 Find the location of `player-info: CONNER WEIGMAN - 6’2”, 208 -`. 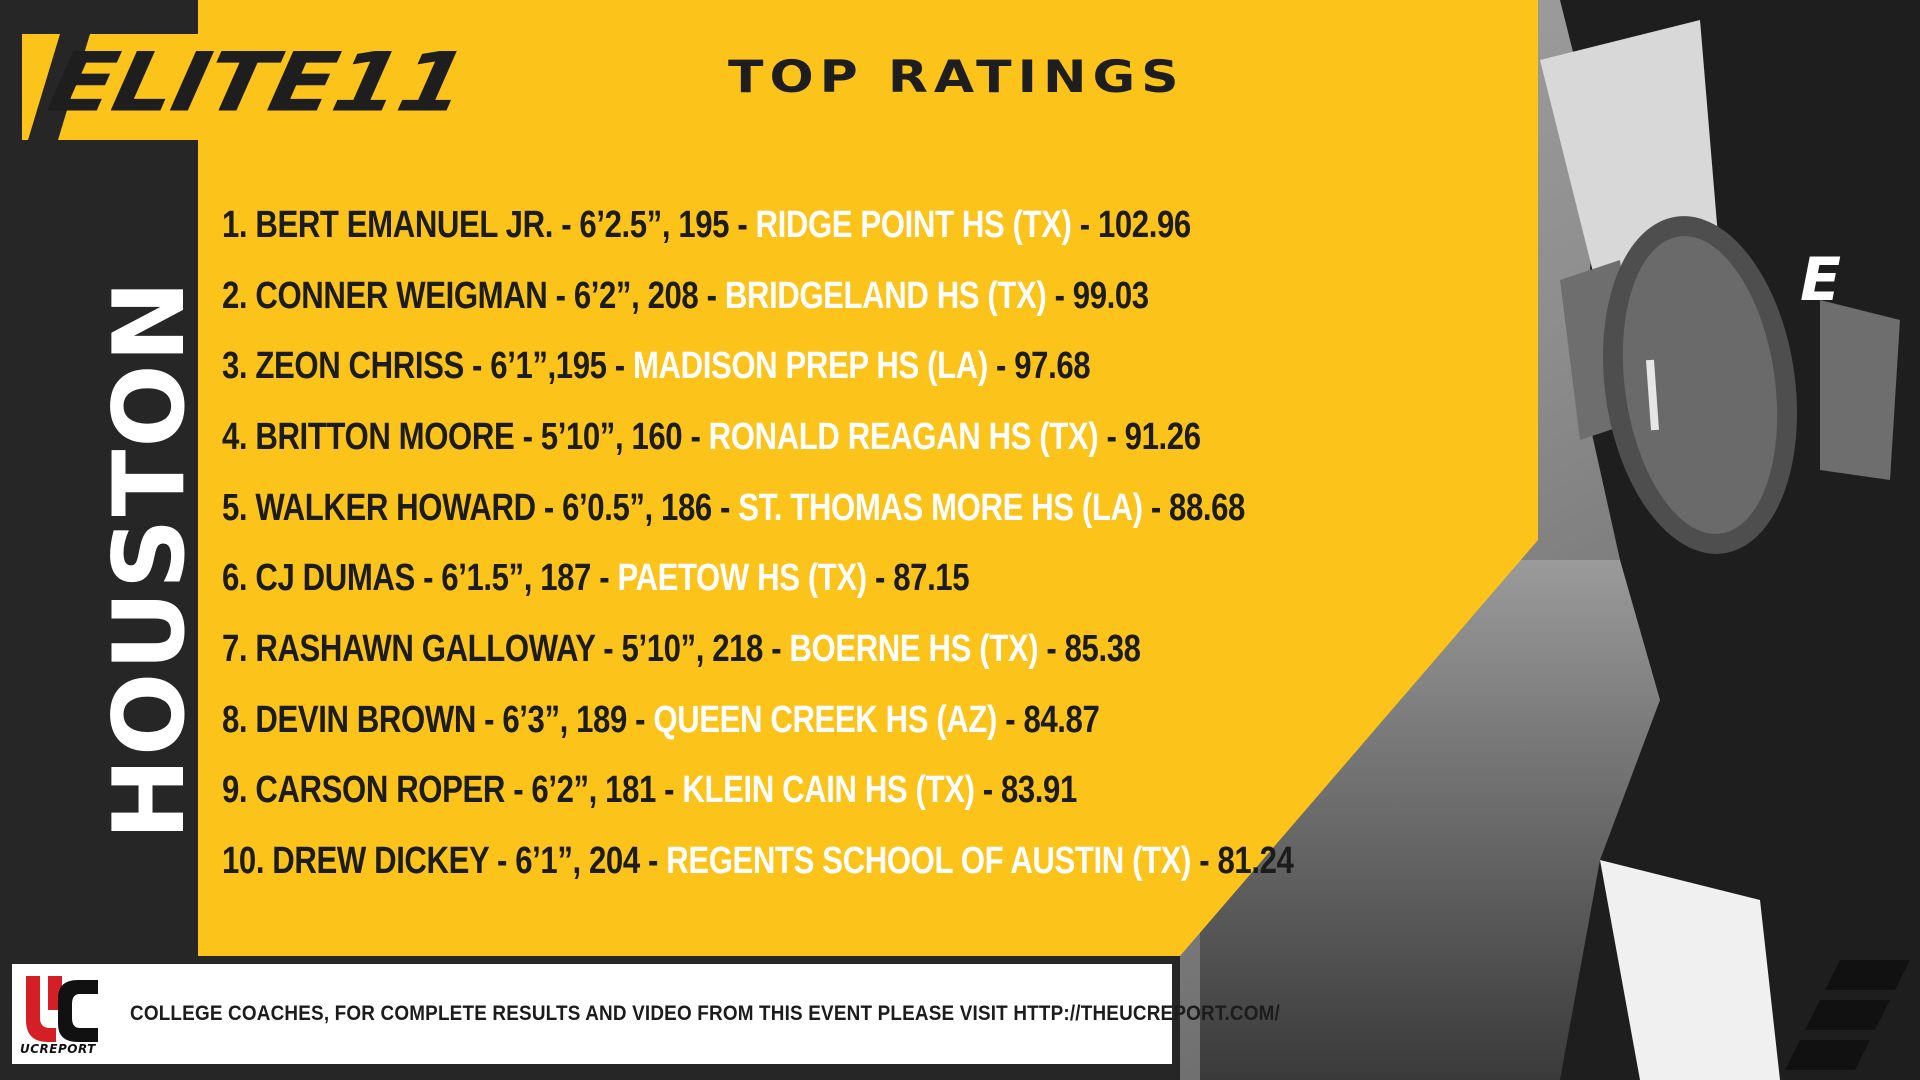

player-info: CONNER WEIGMAN - 6’2”, 208 - is located at coordinates (490, 295).